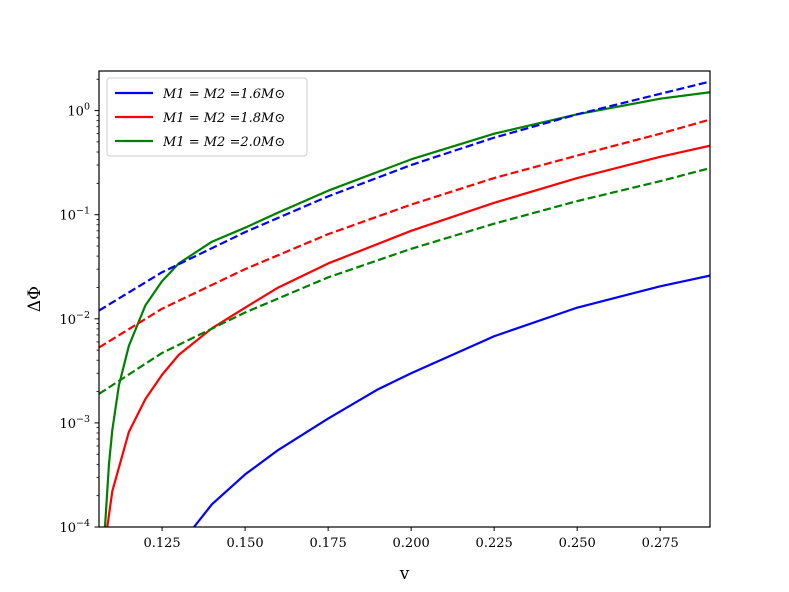 This screenshot has height=592, width=789. Describe the element at coordinates (83, 523) in the screenshot. I see `y-tick-label-exponent: −4` at that location.